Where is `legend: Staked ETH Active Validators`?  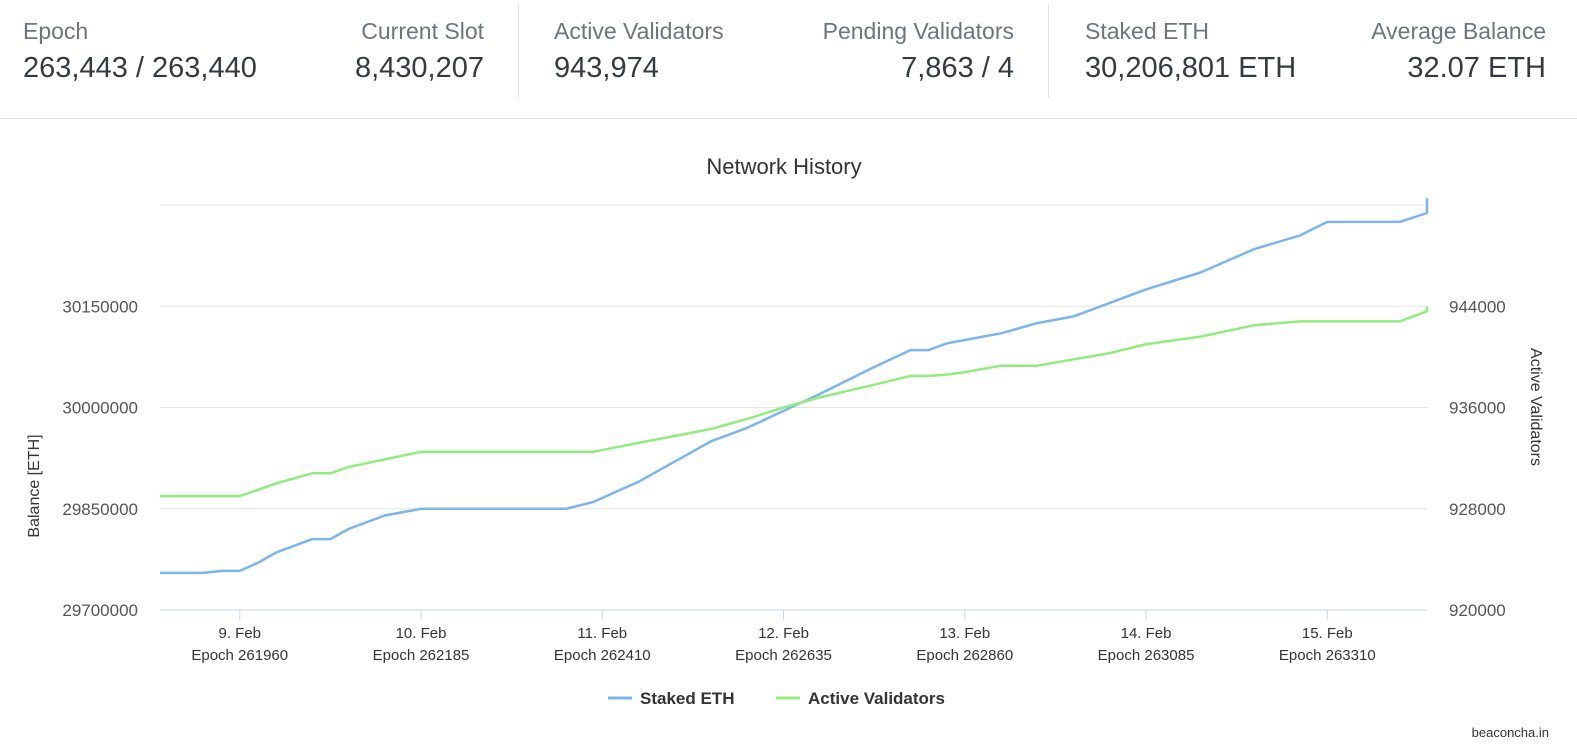
legend: Staked ETH Active Validators is located at coordinates (776, 698).